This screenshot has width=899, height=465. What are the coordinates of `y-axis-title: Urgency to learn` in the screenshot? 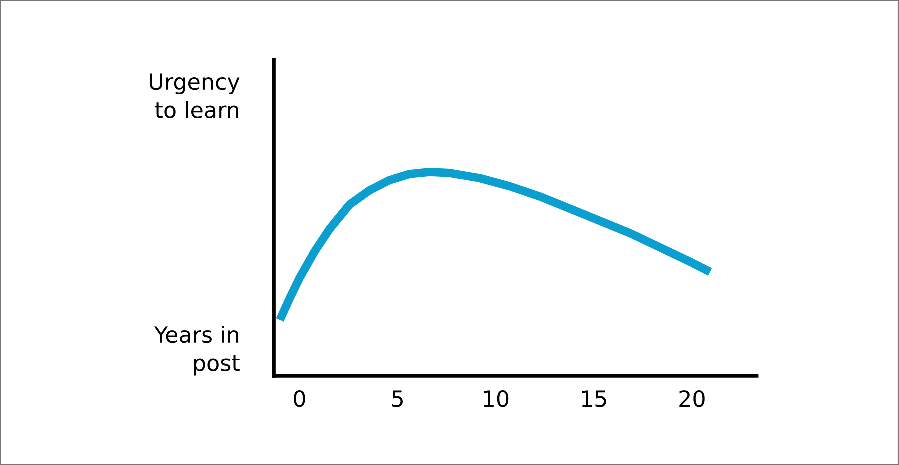 It's located at (195, 96).